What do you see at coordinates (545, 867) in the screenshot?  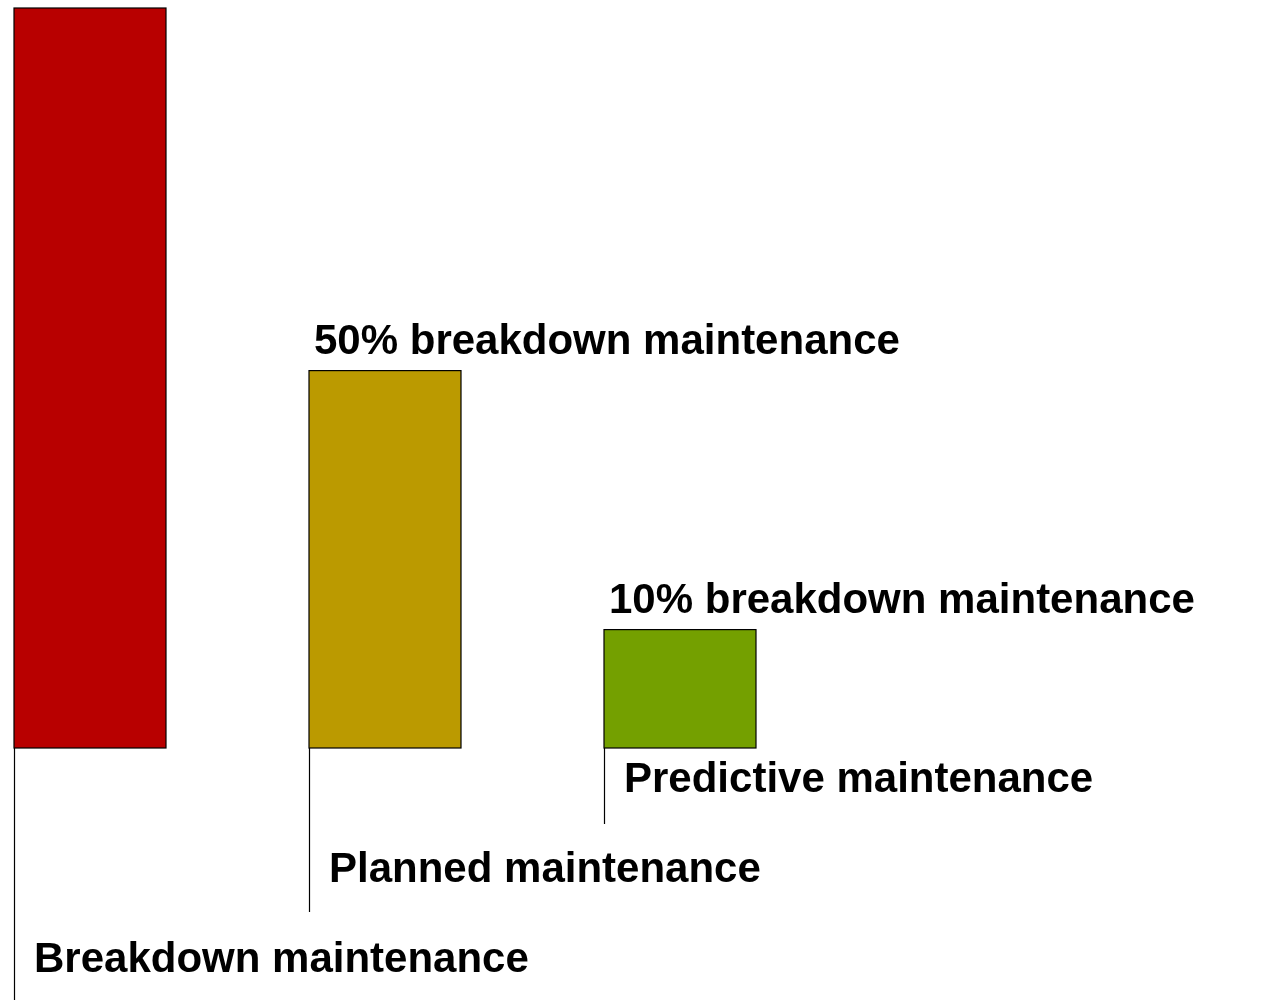 I see `text: Planned maintenance` at bounding box center [545, 867].